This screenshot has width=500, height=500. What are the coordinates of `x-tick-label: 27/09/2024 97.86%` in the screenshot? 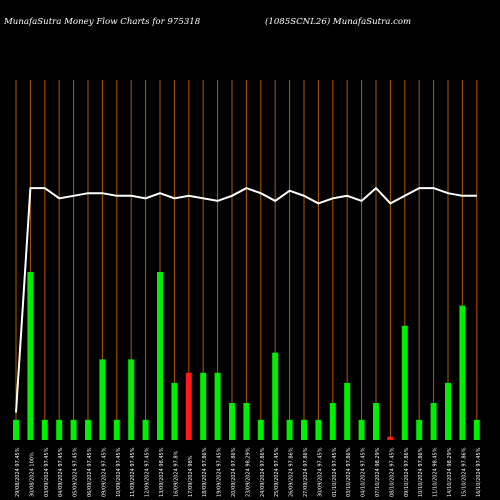 It's located at (306, 472).